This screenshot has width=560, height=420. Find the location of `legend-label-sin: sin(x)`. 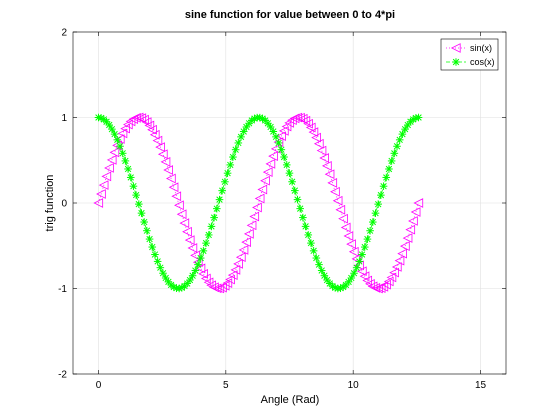

legend-label-sin: sin(x) is located at coordinates (481, 48).